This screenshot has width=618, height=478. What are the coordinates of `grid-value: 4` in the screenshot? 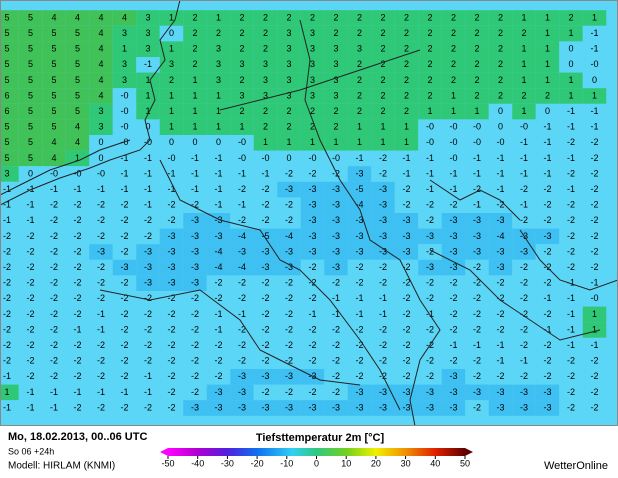 It's located at (100, 49).